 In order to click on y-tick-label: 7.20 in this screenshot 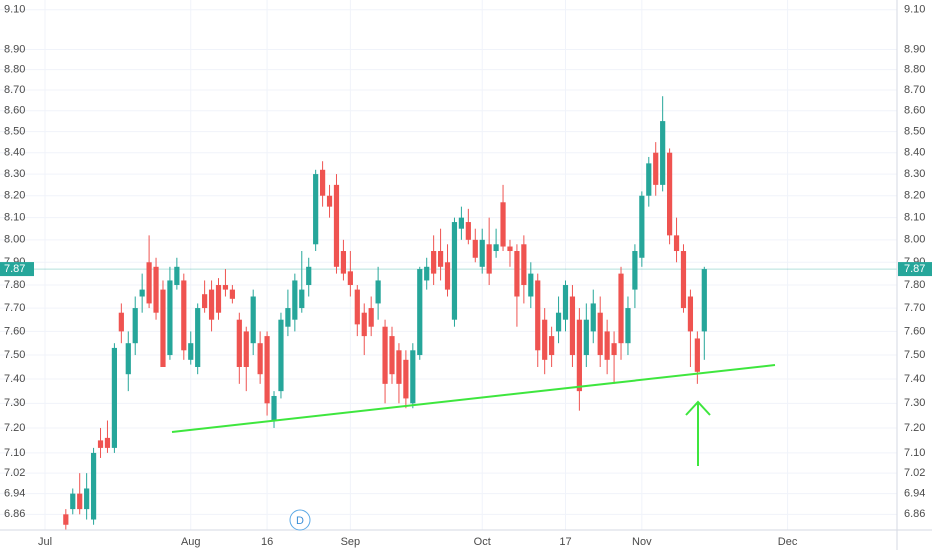, I will do `click(14, 428)`.